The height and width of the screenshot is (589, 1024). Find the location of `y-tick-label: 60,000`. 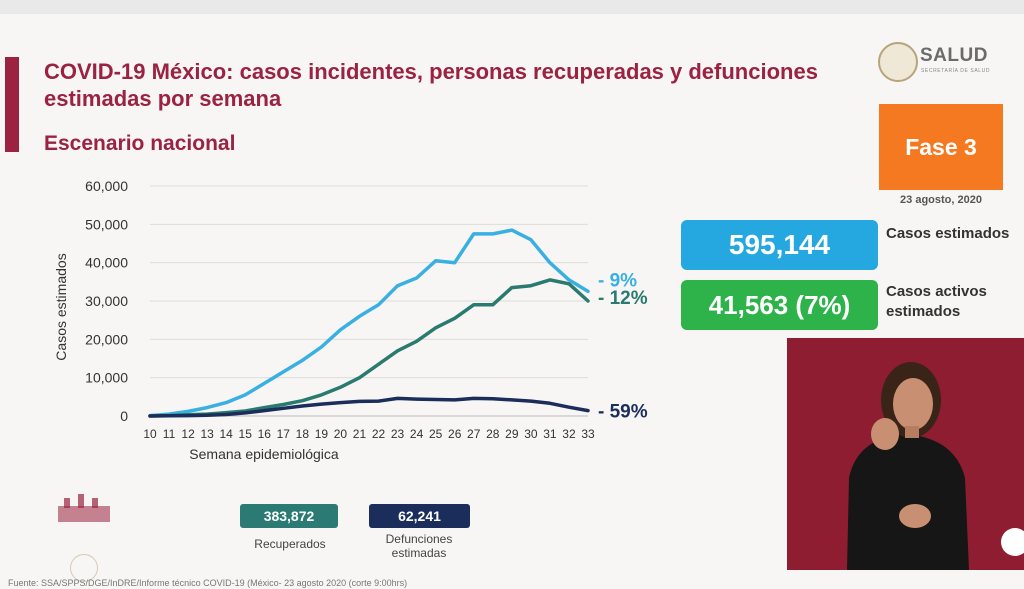

y-tick-label: 60,000 is located at coordinates (106, 186).